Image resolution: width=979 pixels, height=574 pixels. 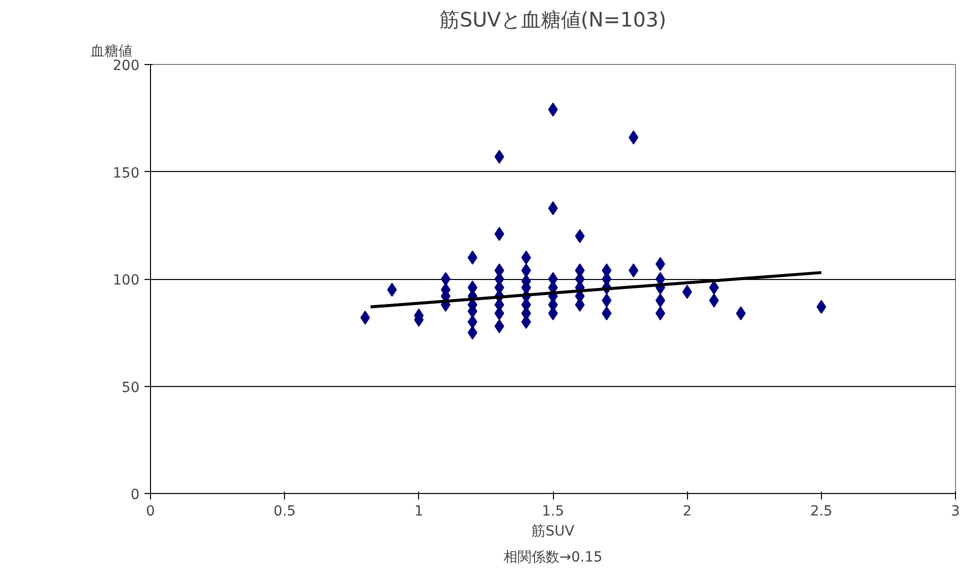 What do you see at coordinates (111, 52) in the screenshot?
I see `y-axis-title: 血糖値` at bounding box center [111, 52].